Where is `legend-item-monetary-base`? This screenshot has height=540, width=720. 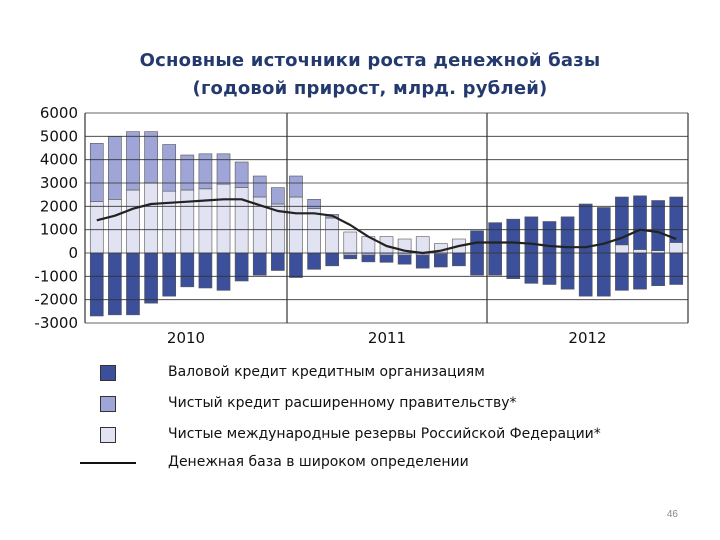 legend-item-monetary-base is located at coordinates (108, 463).